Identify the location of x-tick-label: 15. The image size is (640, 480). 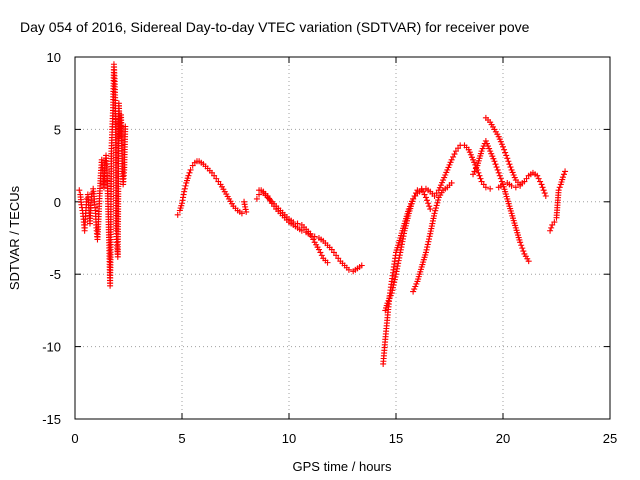
(396, 438).